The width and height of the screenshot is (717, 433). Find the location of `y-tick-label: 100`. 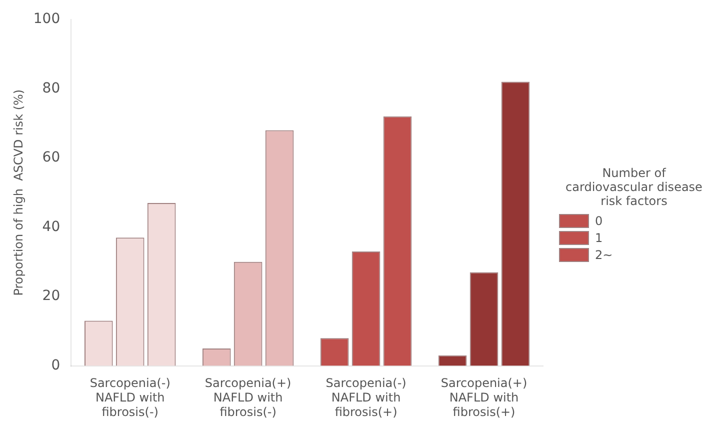

y-tick-label: 100 is located at coordinates (46, 19).